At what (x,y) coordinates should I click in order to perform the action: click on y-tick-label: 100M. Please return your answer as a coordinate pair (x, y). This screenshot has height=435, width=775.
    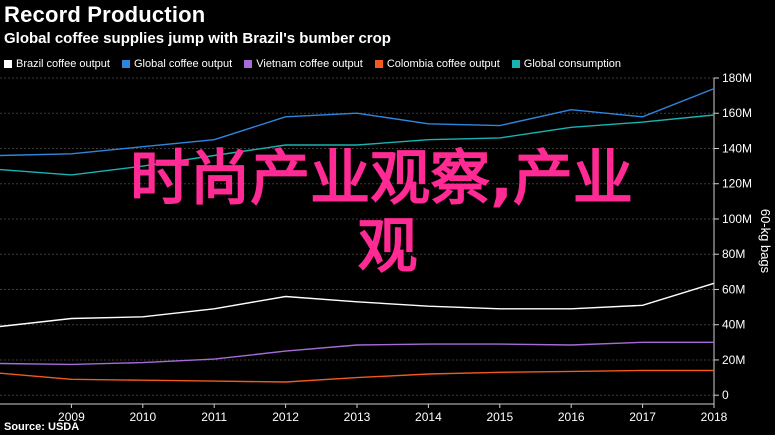
    Looking at the image, I should click on (737, 219).